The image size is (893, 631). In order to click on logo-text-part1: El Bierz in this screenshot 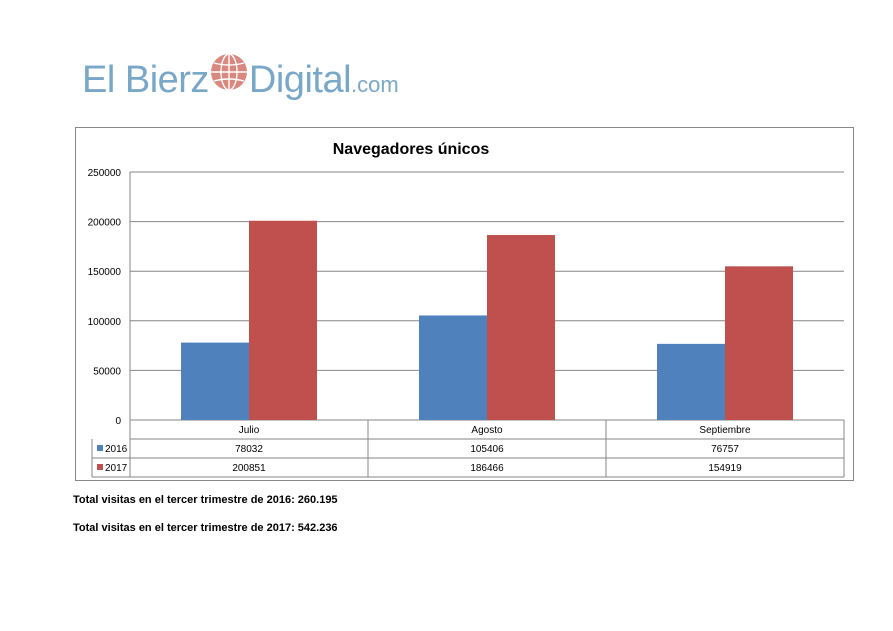, I will do `click(145, 80)`.